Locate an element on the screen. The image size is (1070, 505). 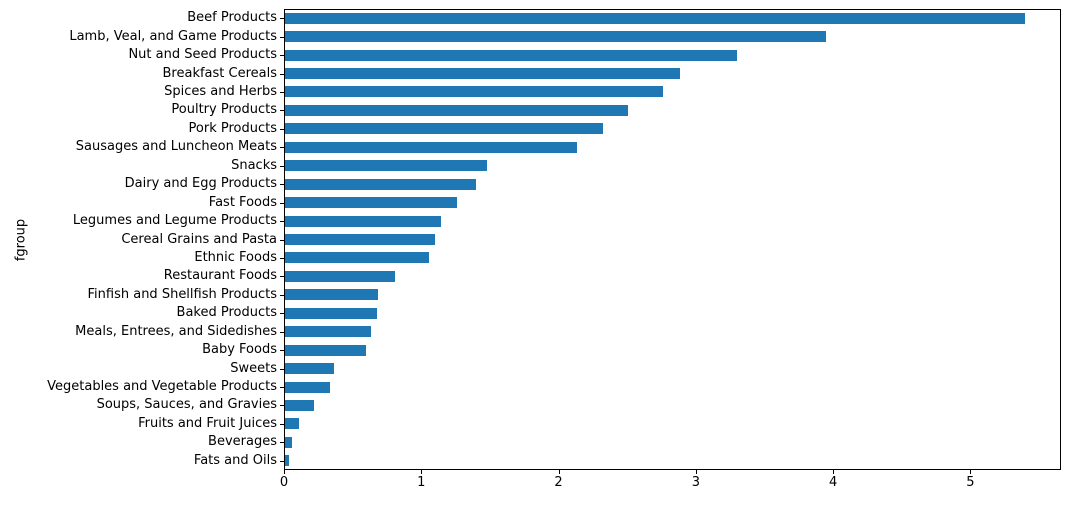
category-label: Breakfast Cereals is located at coordinates (220, 73).